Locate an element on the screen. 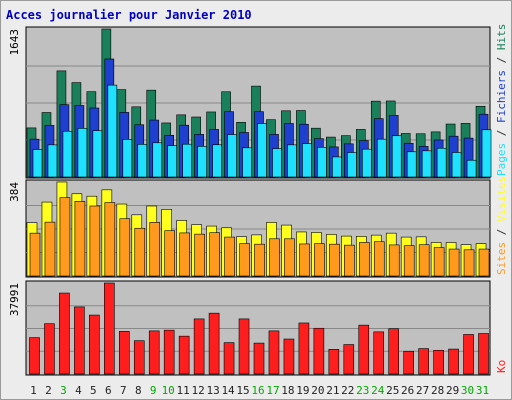 This screenshot has width=512, height=400. x-tick-label-day-7: 7 is located at coordinates (123, 390).